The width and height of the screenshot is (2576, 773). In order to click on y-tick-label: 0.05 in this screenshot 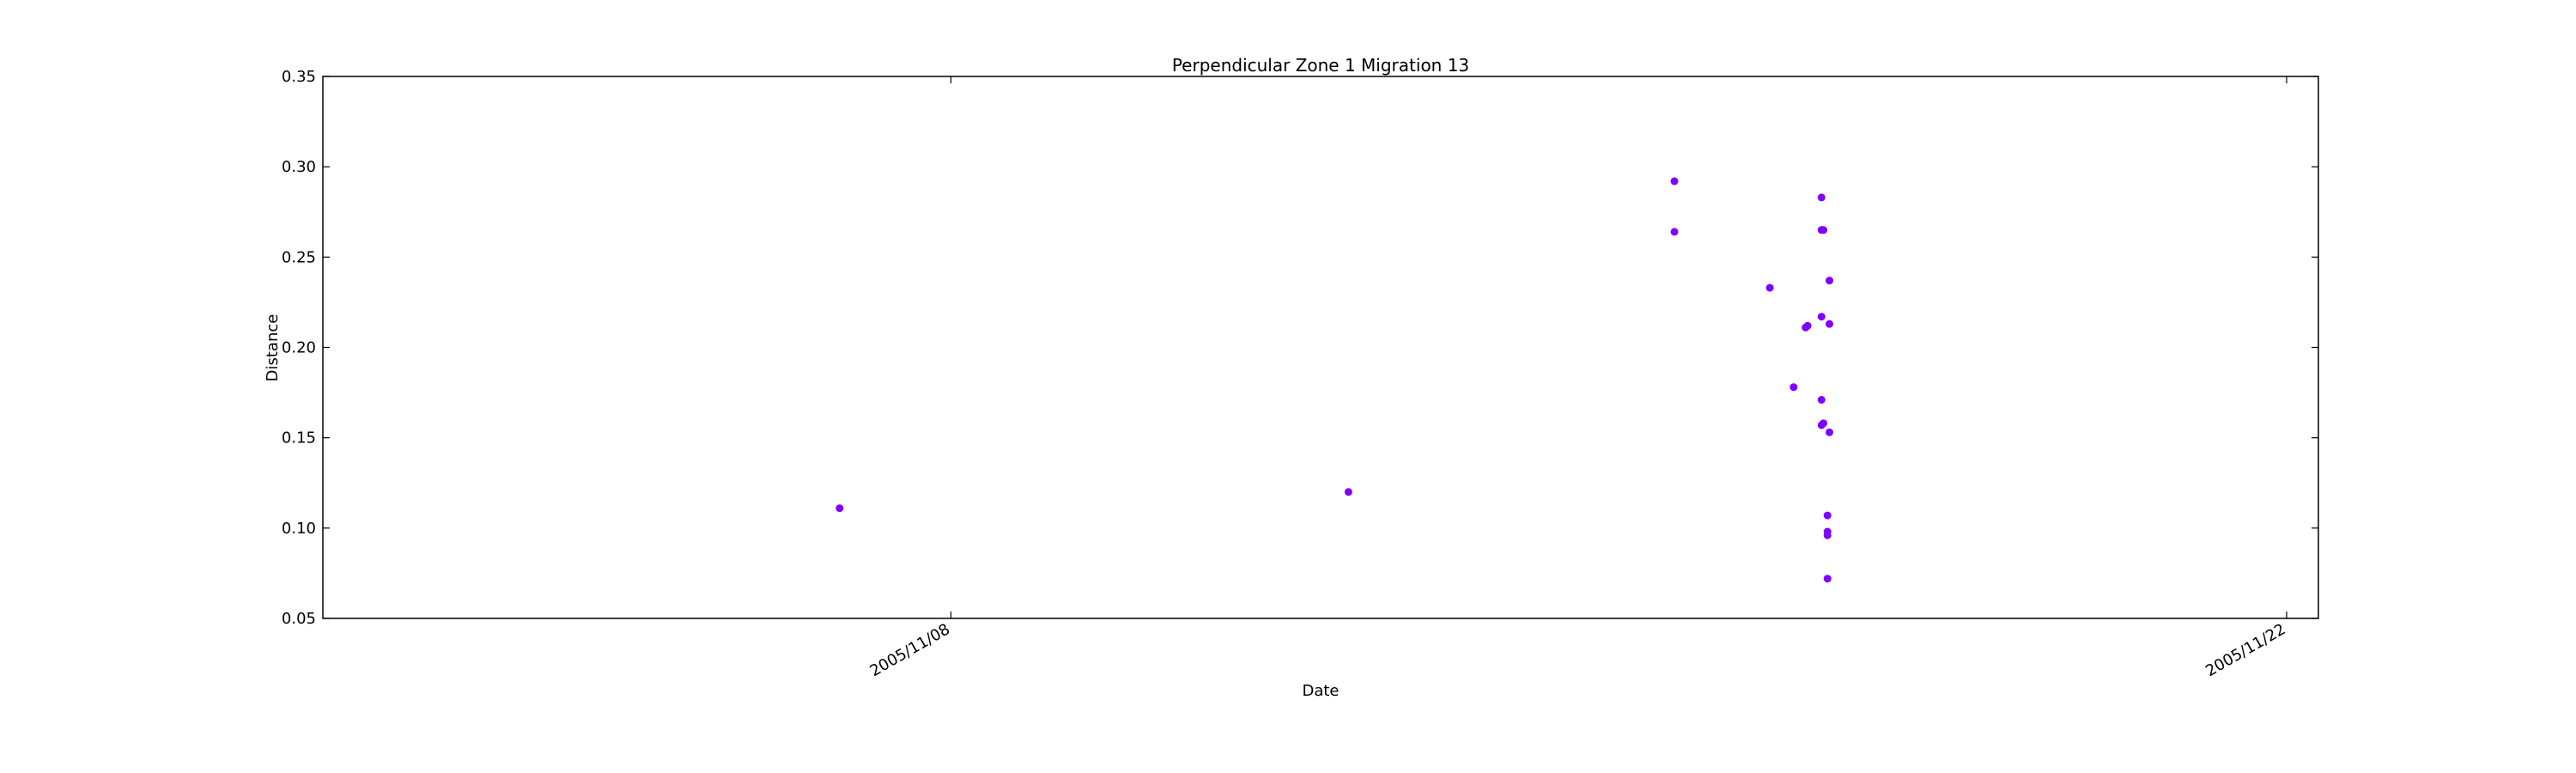, I will do `click(299, 619)`.